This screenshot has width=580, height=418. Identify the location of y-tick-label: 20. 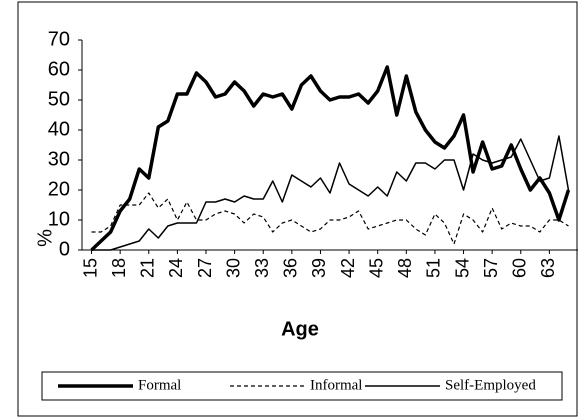
(59, 189).